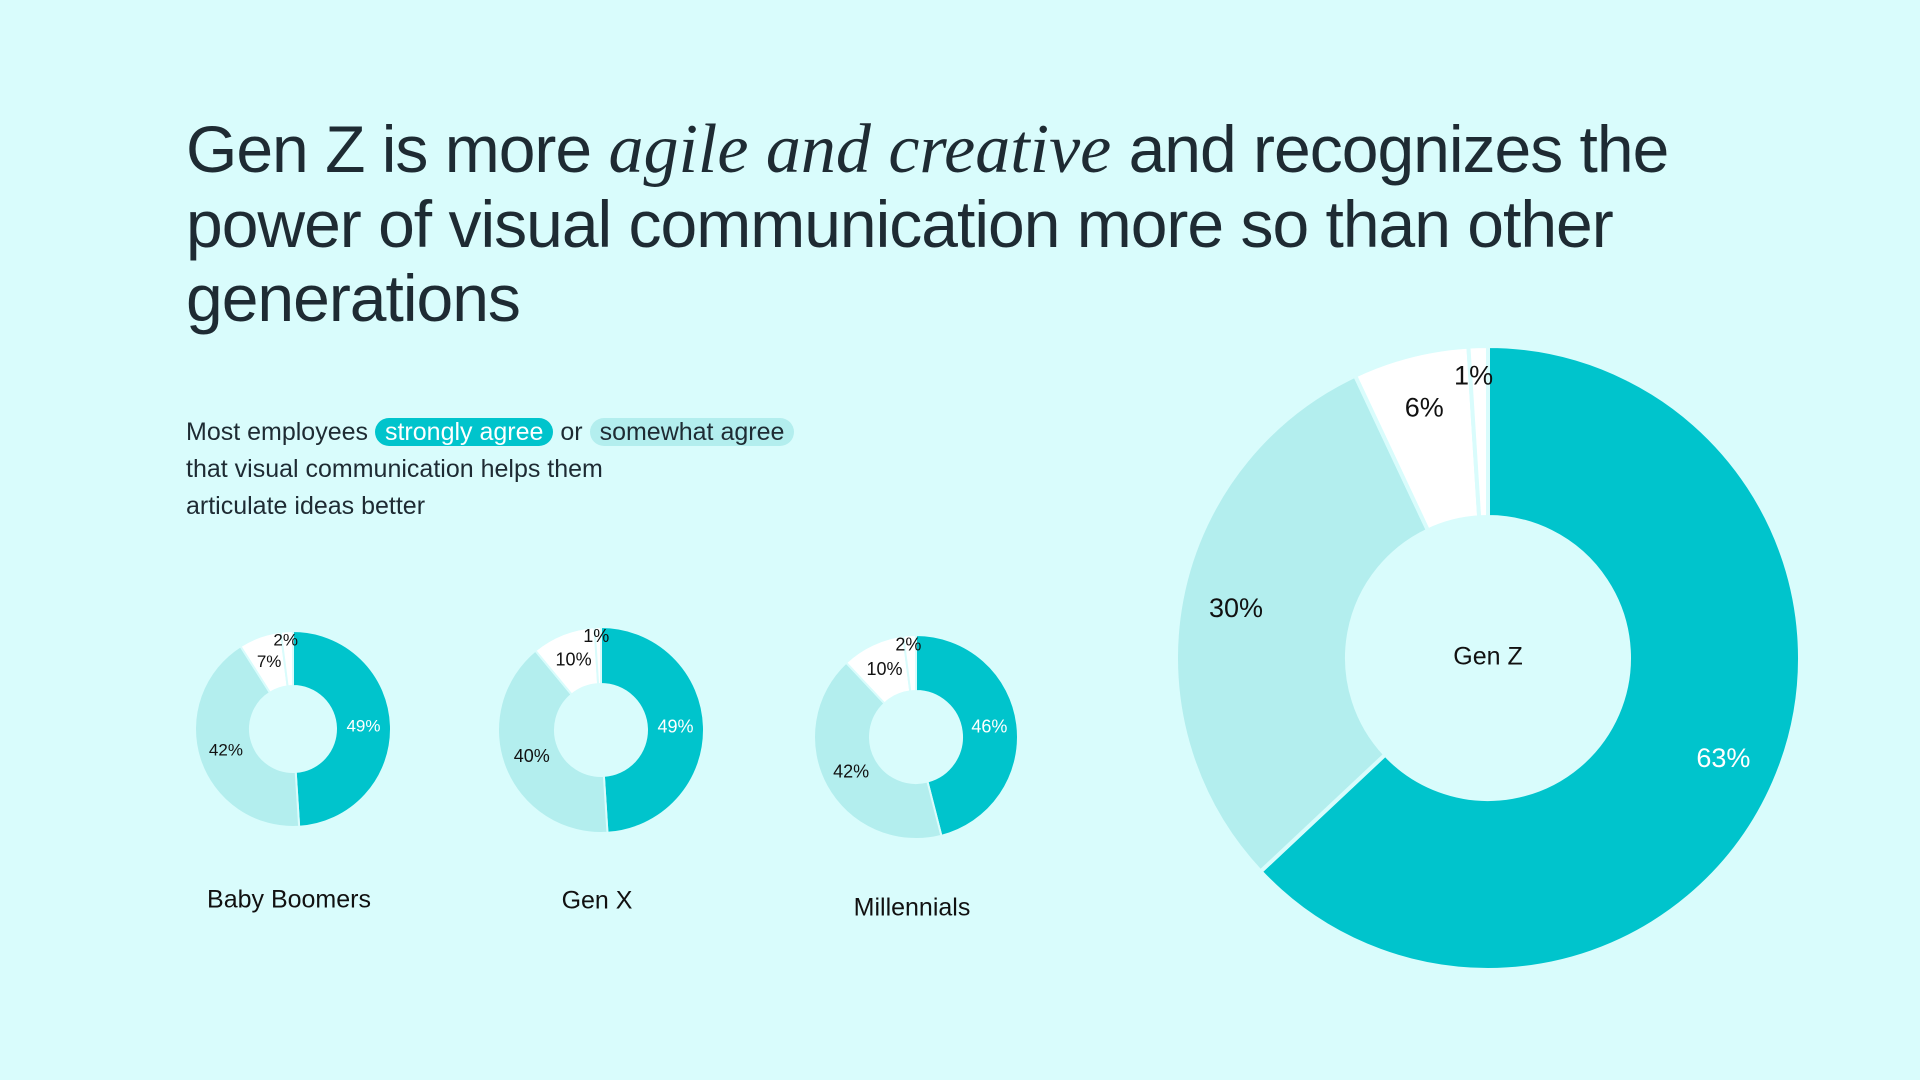 The width and height of the screenshot is (1920, 1080). What do you see at coordinates (289, 900) in the screenshot?
I see `chart-title: Baby Boomers` at bounding box center [289, 900].